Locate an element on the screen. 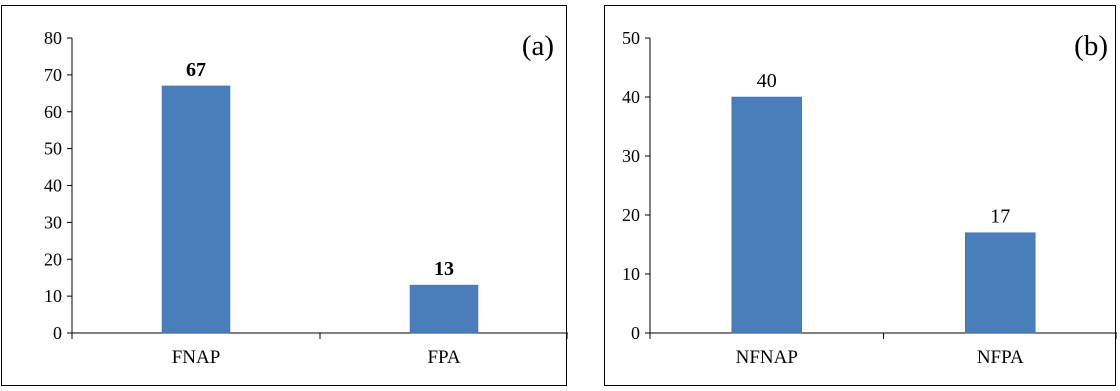 The width and height of the screenshot is (1120, 391). y-tick-label: 60 is located at coordinates (53, 112).